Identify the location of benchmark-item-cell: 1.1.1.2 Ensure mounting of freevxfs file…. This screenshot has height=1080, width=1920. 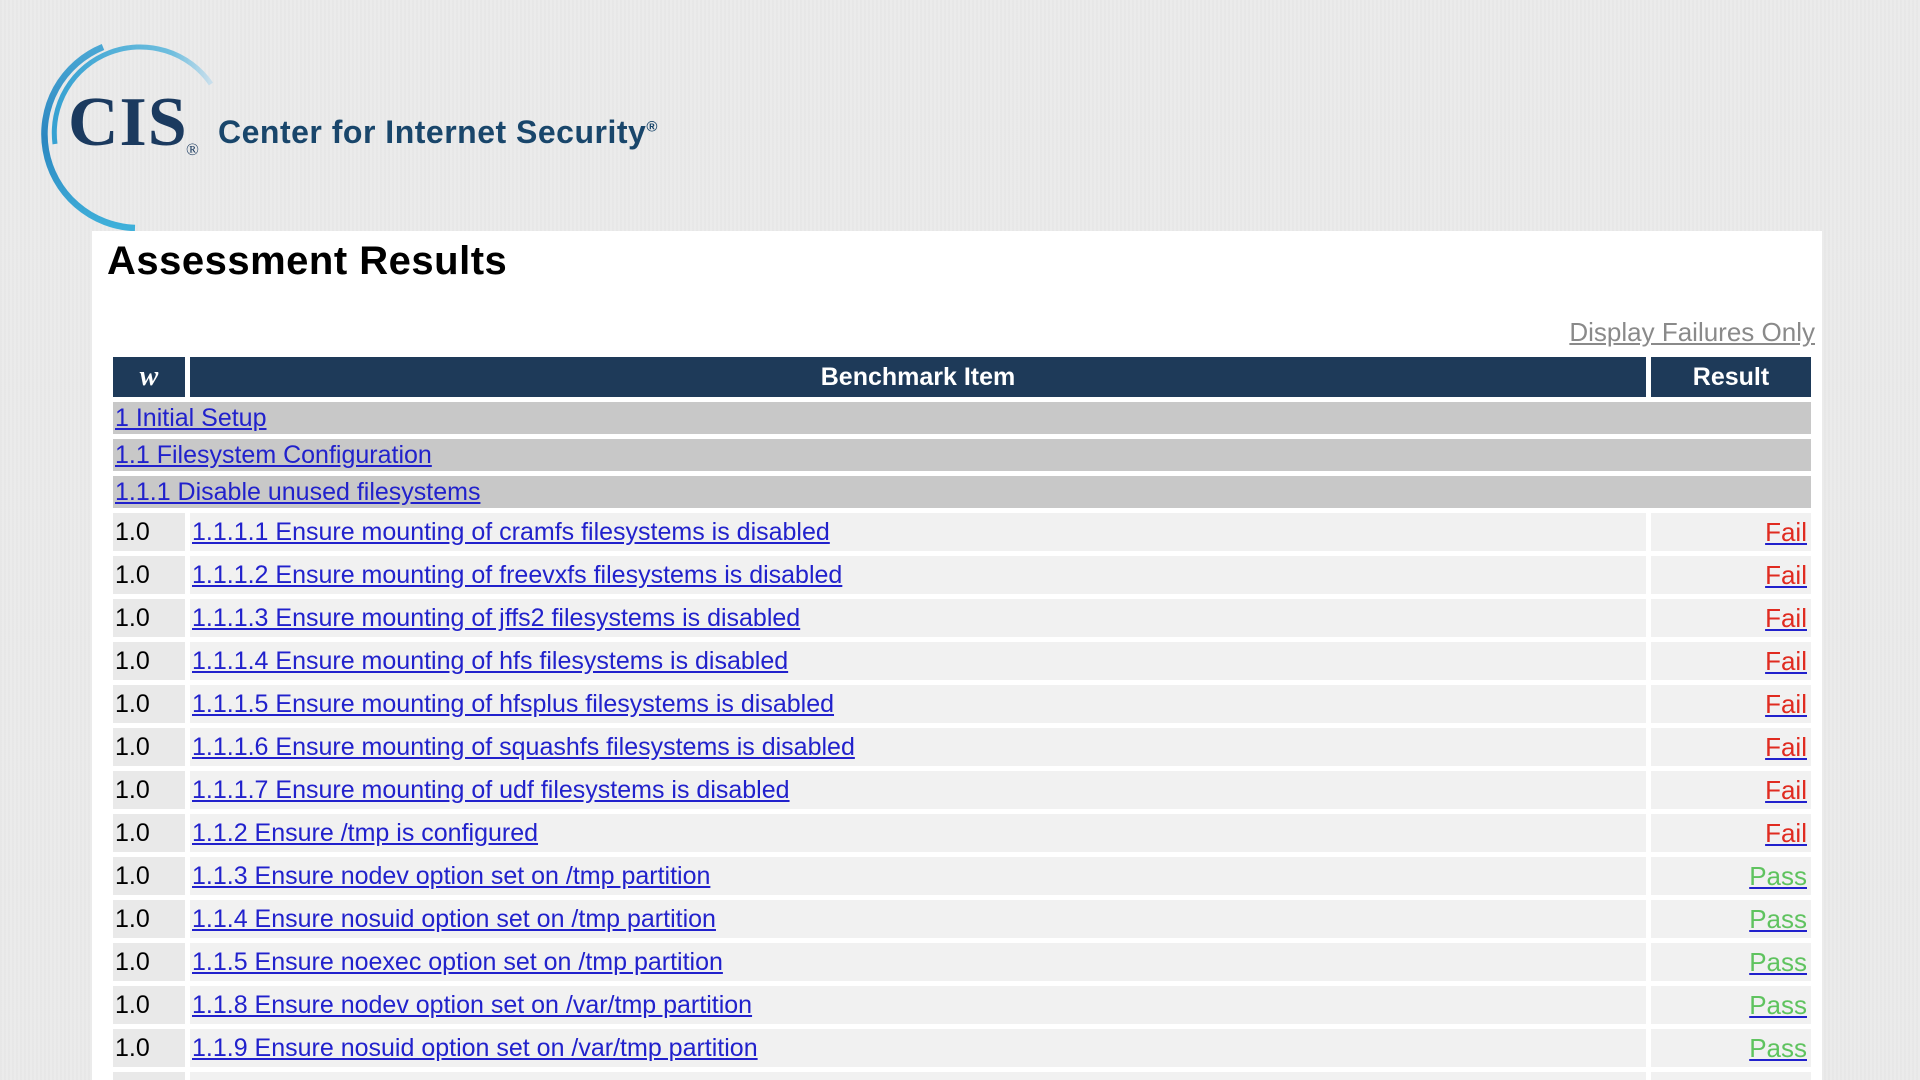
(918, 575).